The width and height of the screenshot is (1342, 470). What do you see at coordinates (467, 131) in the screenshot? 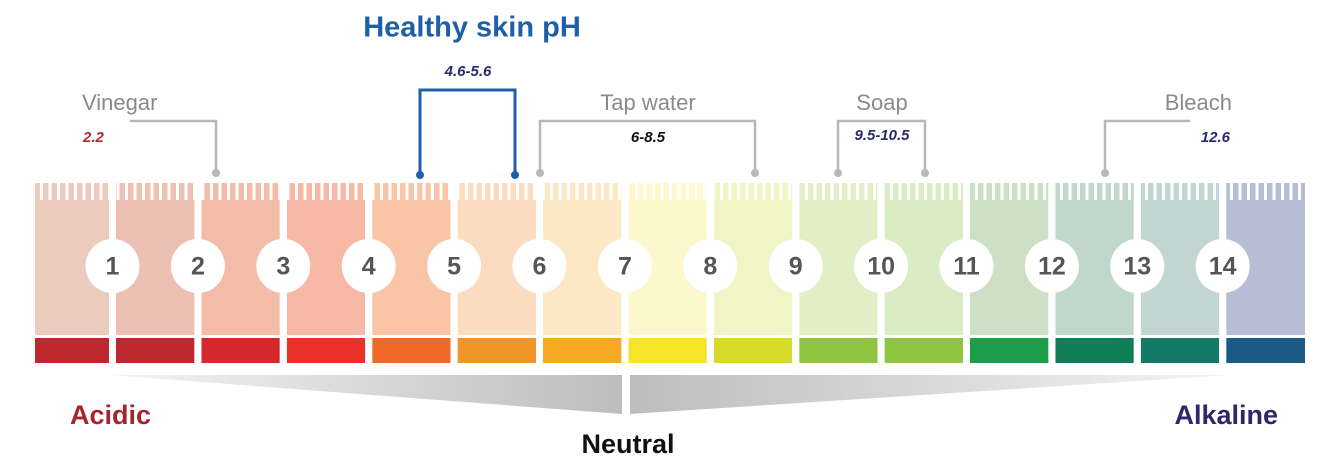
I see `healthy-bracket` at bounding box center [467, 131].